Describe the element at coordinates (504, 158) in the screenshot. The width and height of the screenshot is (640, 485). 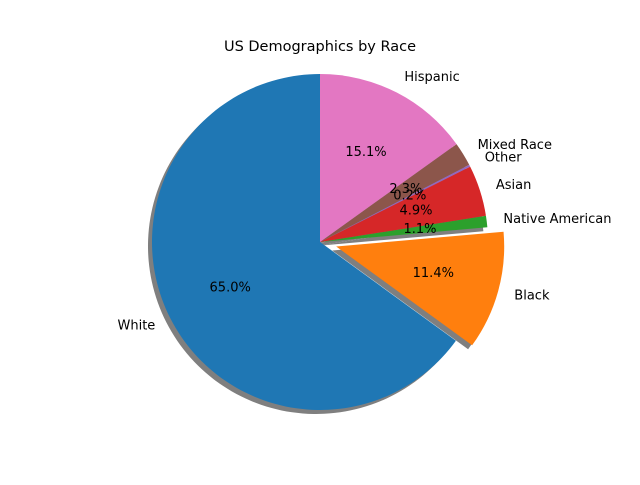
I see `slice-label-other: Other` at that location.